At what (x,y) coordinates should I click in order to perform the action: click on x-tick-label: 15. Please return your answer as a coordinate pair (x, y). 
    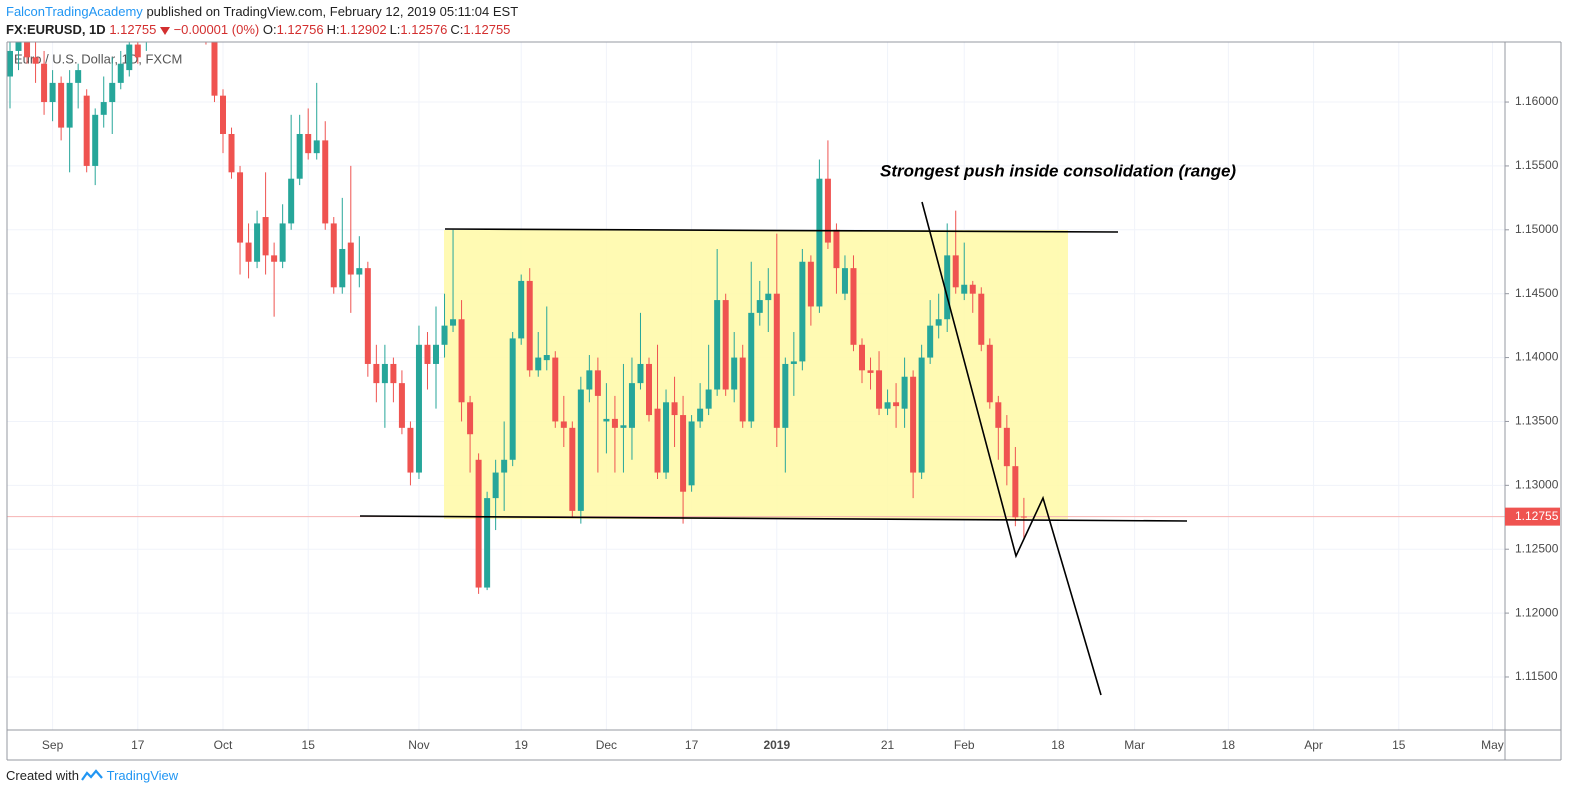
    Looking at the image, I should click on (1399, 745).